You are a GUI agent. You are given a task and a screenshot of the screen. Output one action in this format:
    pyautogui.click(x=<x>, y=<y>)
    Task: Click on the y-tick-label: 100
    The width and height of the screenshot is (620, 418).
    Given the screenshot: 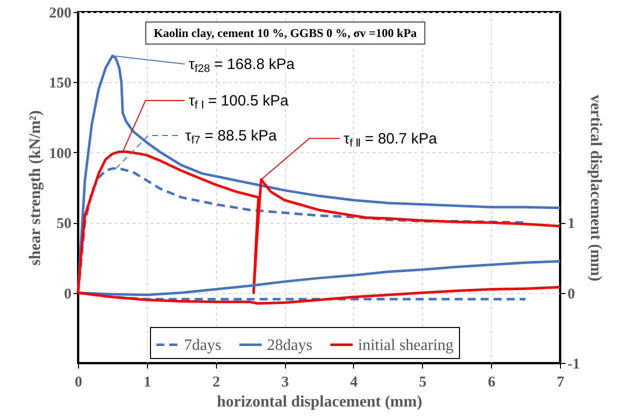 What is the action you would take?
    pyautogui.click(x=60, y=154)
    